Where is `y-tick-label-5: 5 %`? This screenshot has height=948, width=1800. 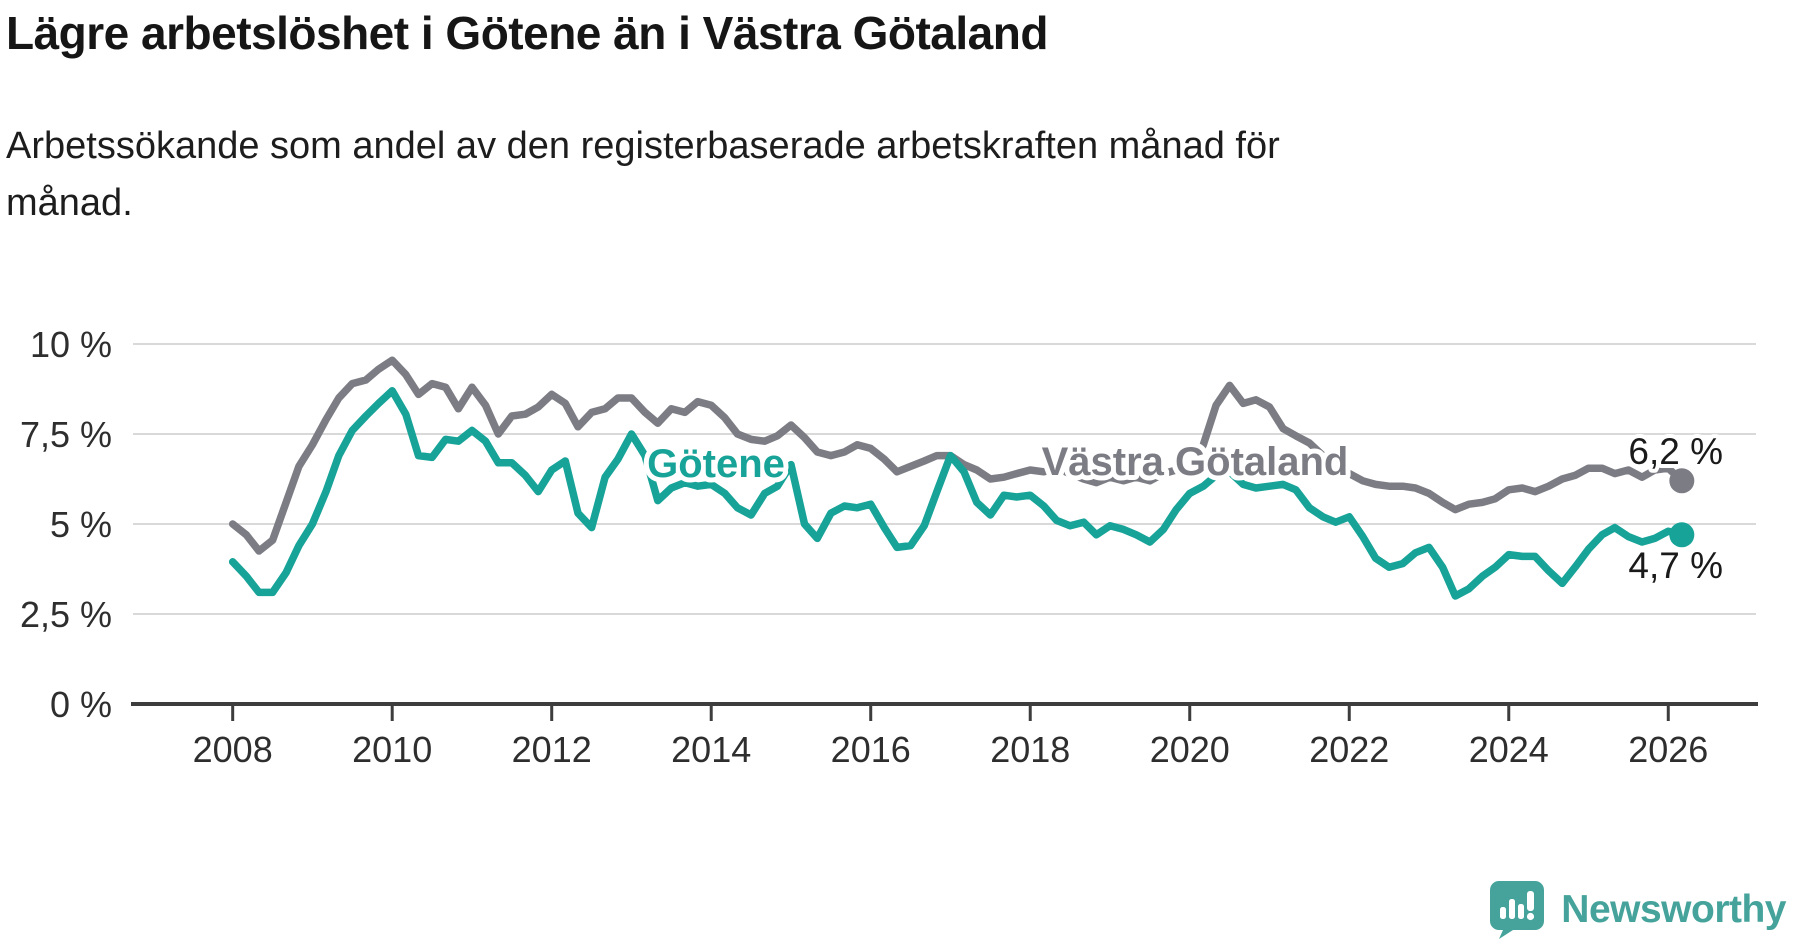 y-tick-label-5: 5 % is located at coordinates (81, 524).